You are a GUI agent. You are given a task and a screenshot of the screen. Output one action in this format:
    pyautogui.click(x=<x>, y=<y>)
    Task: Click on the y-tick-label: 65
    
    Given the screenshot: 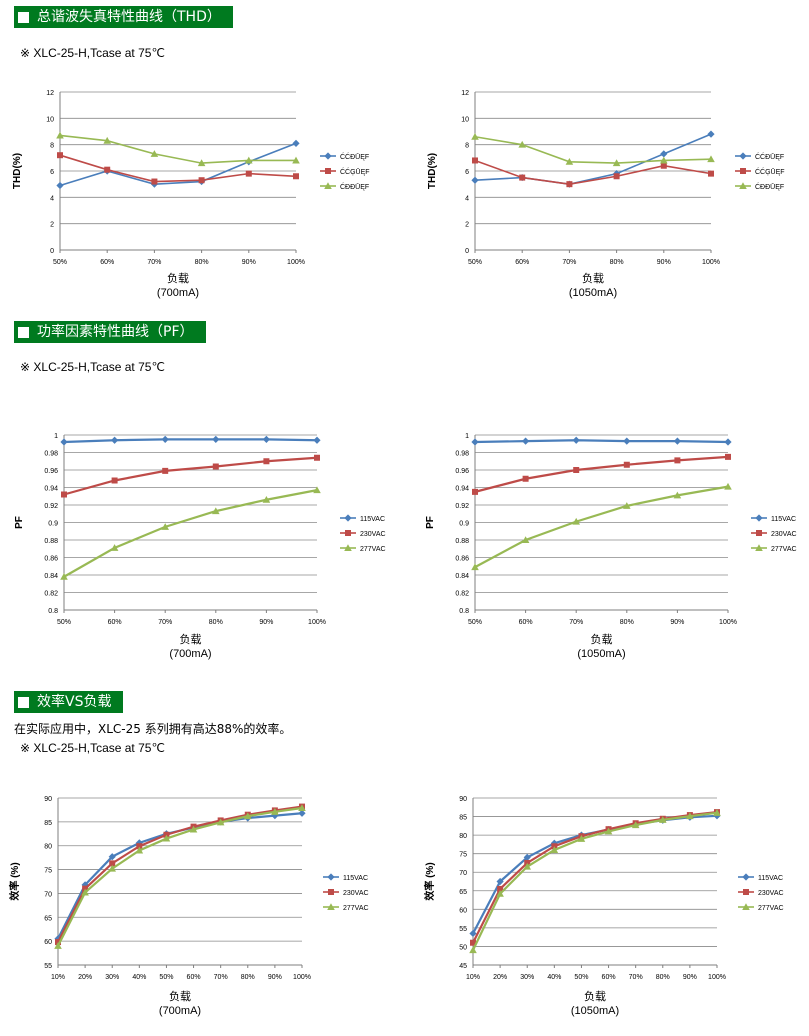 What is the action you would take?
    pyautogui.click(x=463, y=892)
    